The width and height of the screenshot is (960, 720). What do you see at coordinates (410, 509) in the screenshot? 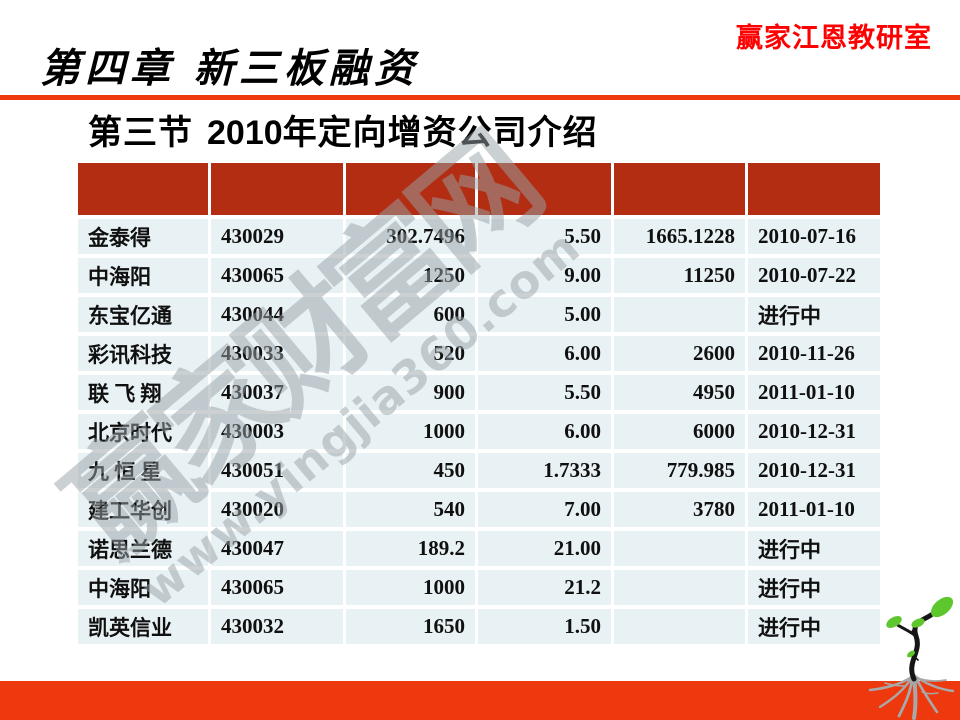
I see `table-cell: 540` at bounding box center [410, 509].